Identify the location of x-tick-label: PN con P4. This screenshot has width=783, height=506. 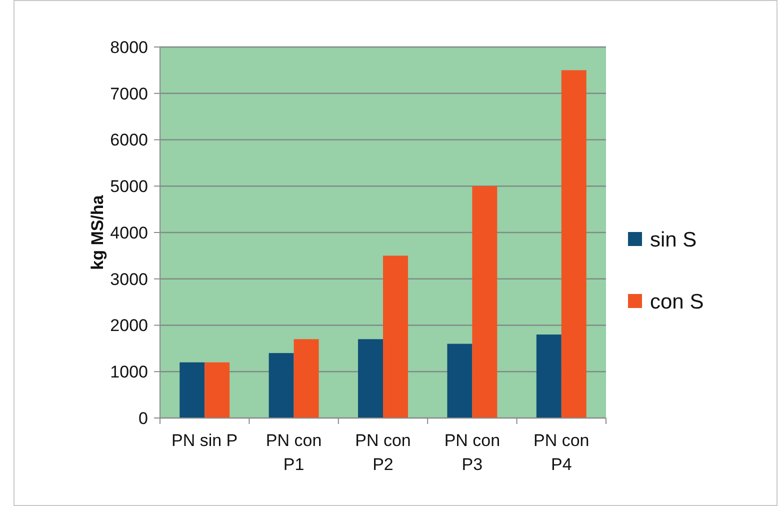
(562, 452).